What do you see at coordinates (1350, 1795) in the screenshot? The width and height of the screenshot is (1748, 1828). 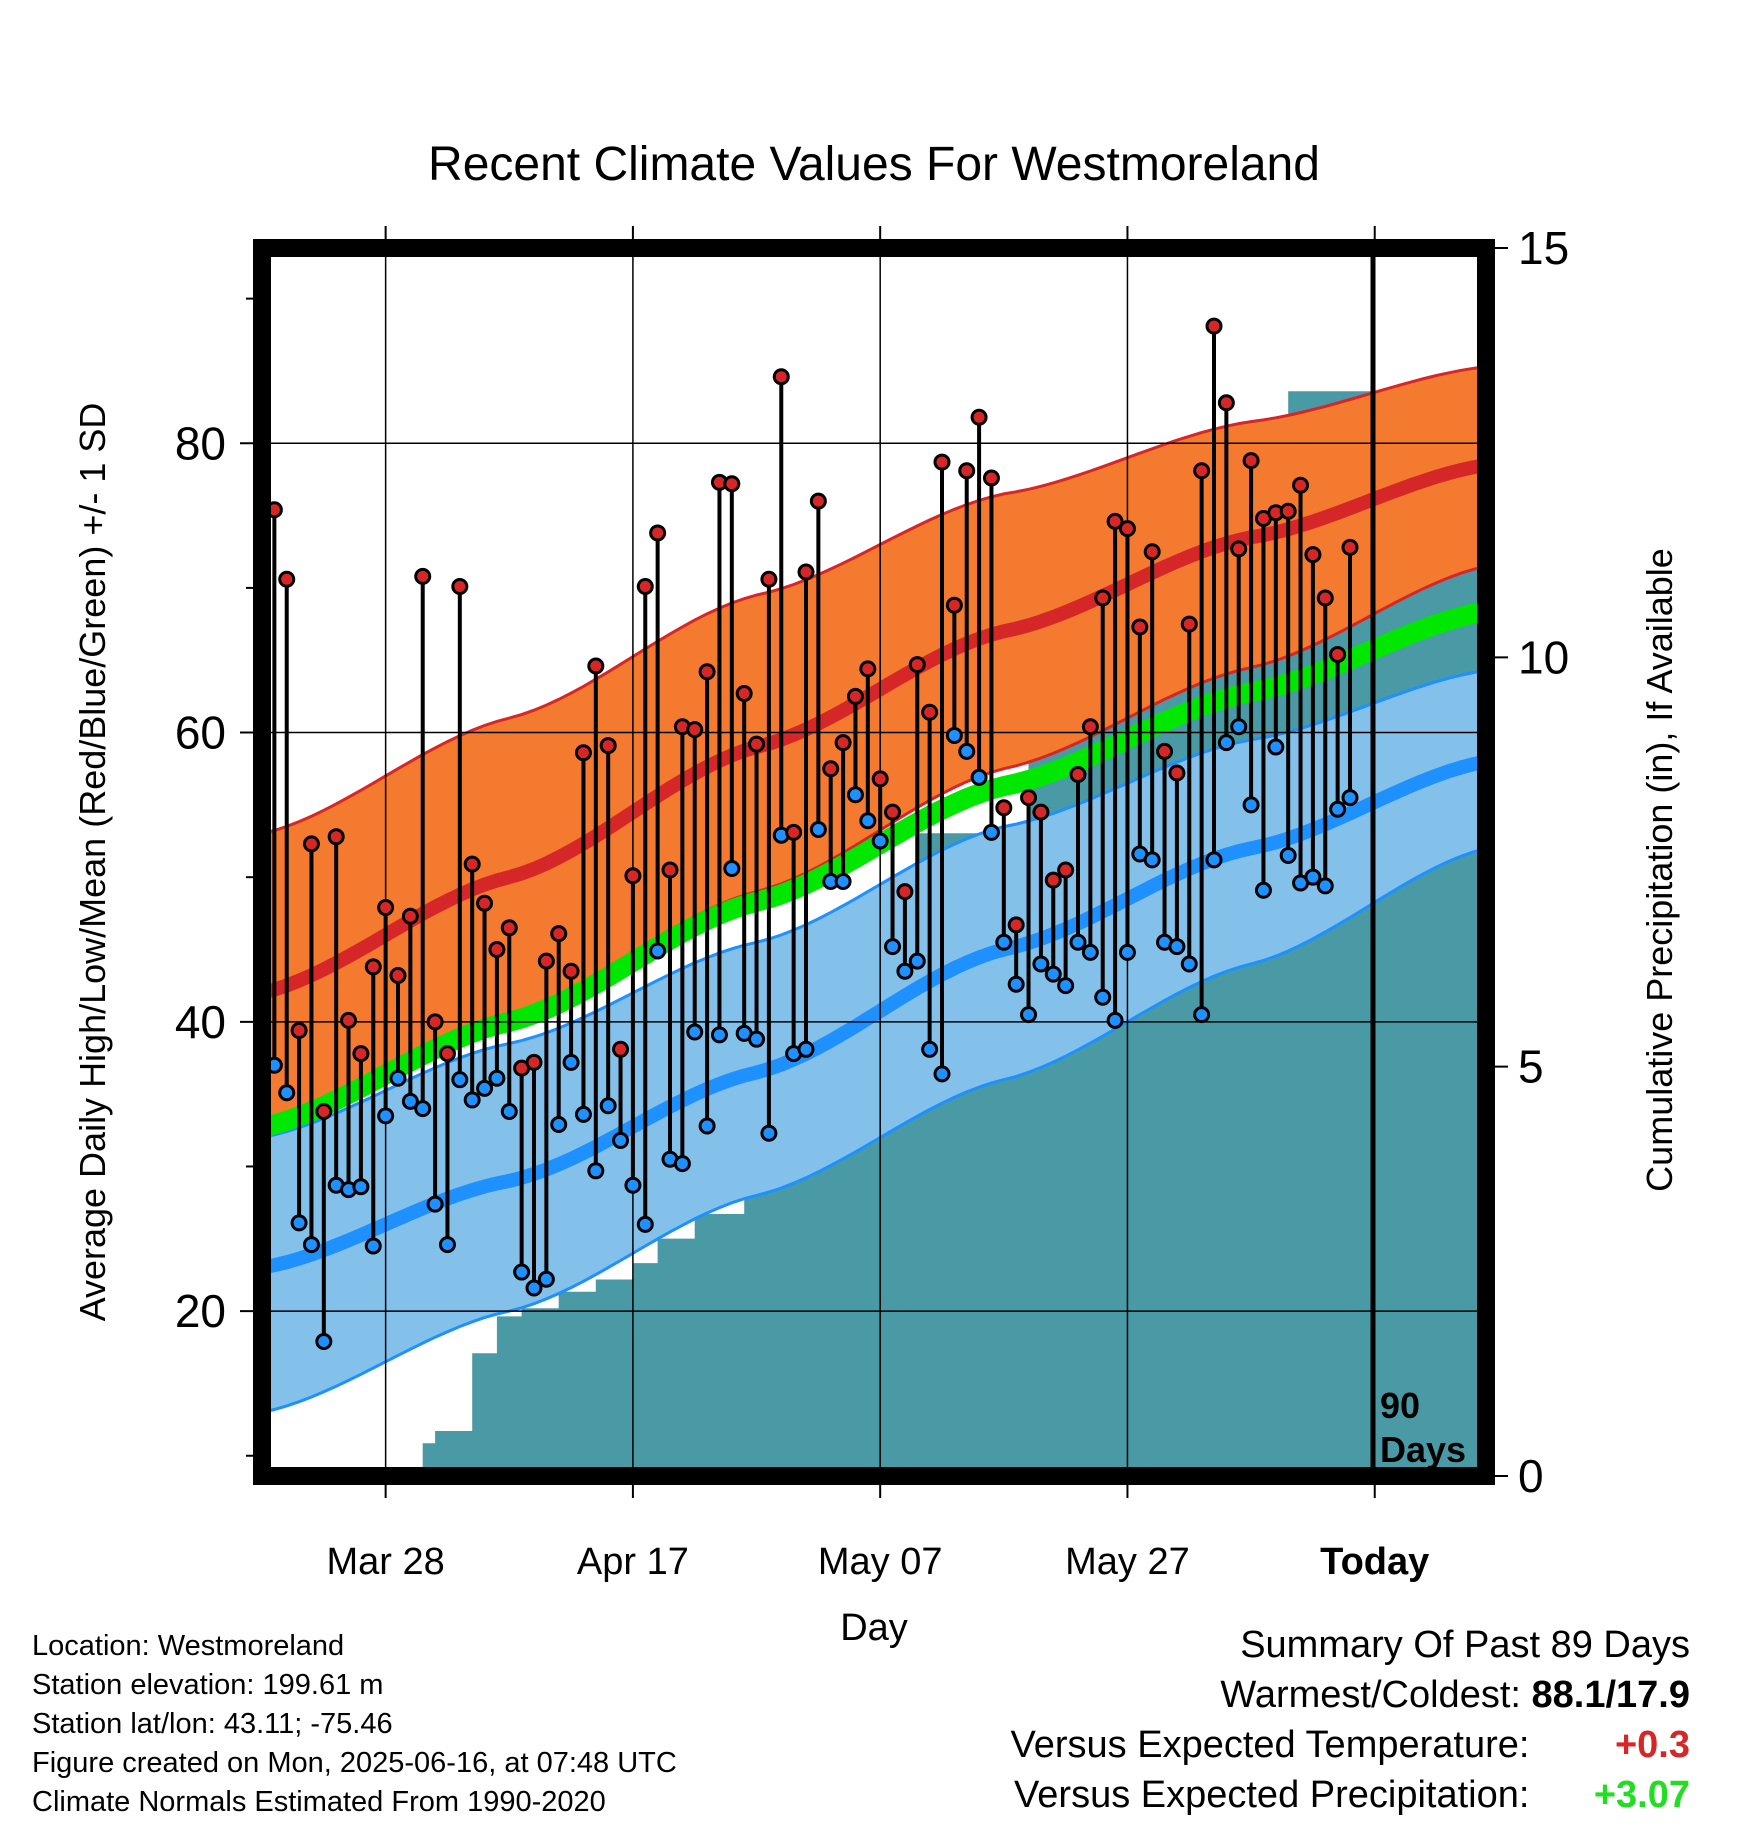 I see `summary-precip-row: Versus Expected Precipitation: +3.07` at bounding box center [1350, 1795].